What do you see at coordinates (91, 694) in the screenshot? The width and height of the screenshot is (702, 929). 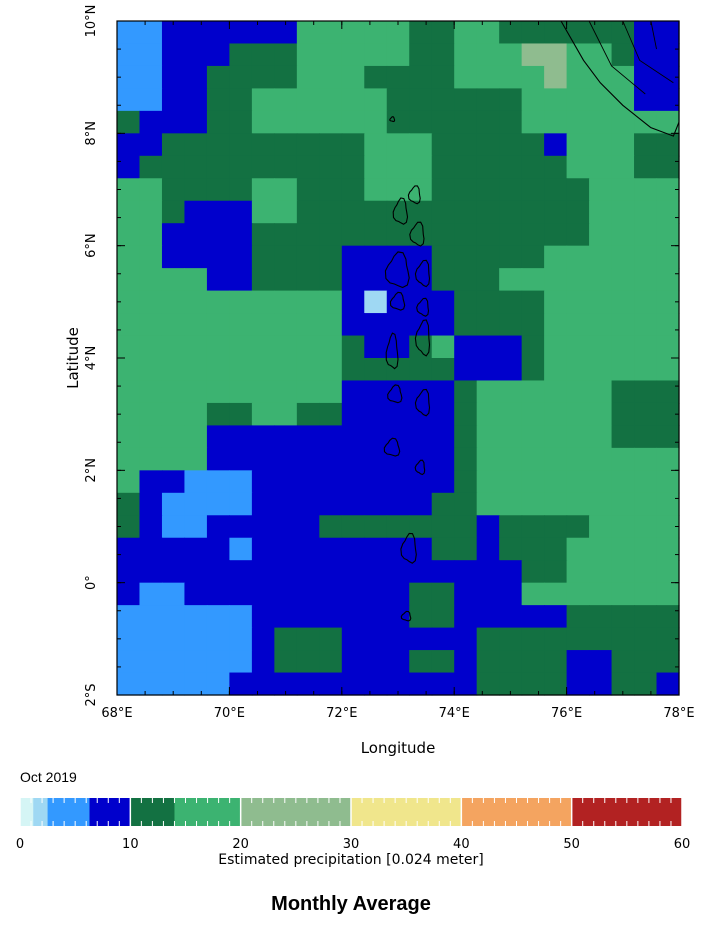 I see `y-tick-label: 2°S` at bounding box center [91, 694].